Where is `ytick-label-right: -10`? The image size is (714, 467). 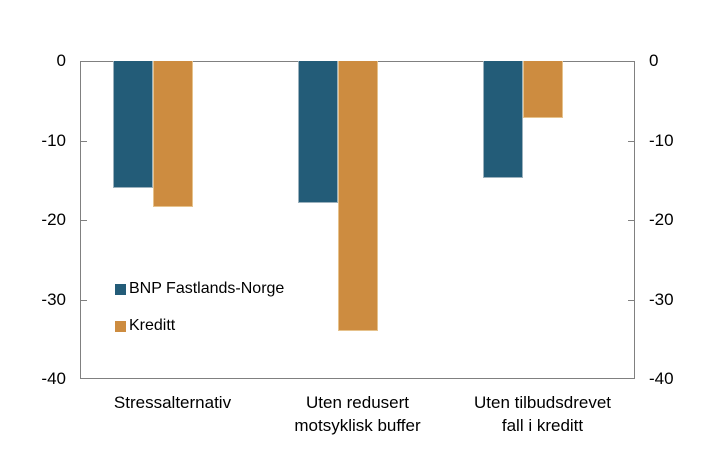
ytick-label-right: -10 is located at coordinates (661, 140).